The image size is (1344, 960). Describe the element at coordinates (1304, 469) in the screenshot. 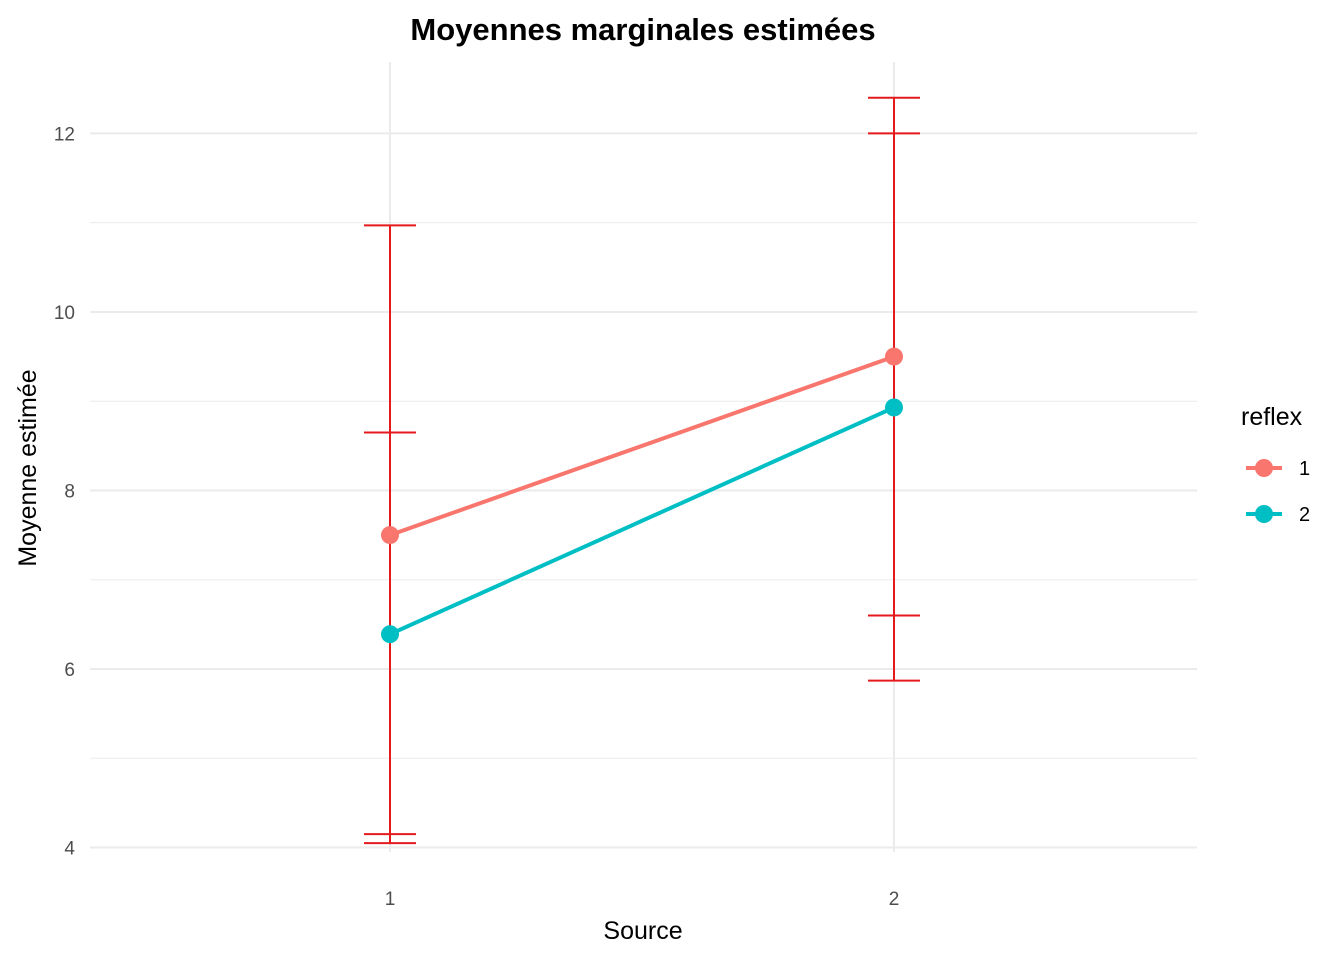

I see `legend-label: 1` at that location.